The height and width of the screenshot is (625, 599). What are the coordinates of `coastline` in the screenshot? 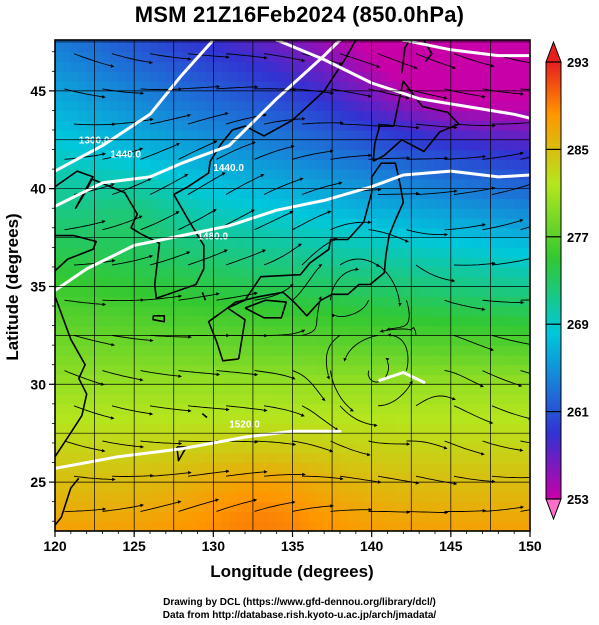 It's located at (182, 454).